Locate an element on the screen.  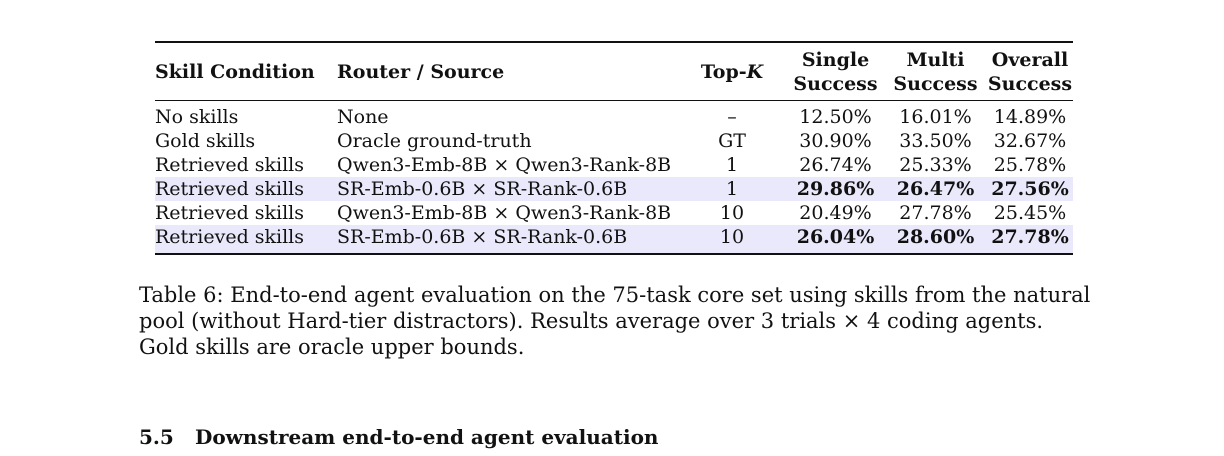
header-overall-line2: Success is located at coordinates (1030, 84).